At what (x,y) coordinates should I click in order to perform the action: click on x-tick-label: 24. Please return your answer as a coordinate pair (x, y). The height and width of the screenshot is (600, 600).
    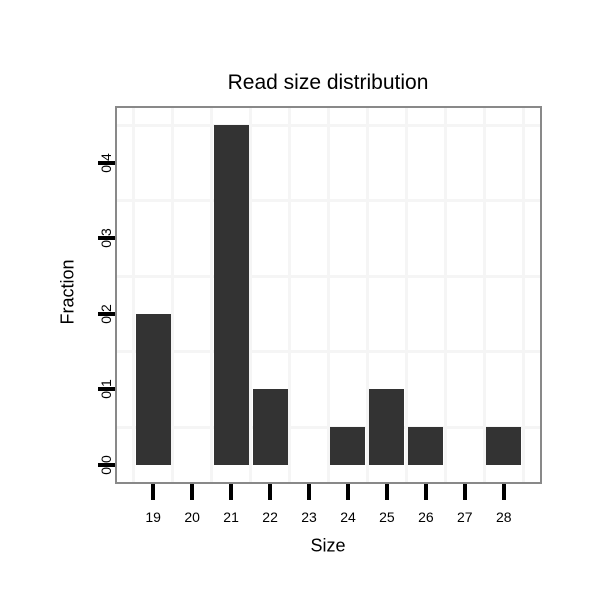
    Looking at the image, I should click on (348, 517).